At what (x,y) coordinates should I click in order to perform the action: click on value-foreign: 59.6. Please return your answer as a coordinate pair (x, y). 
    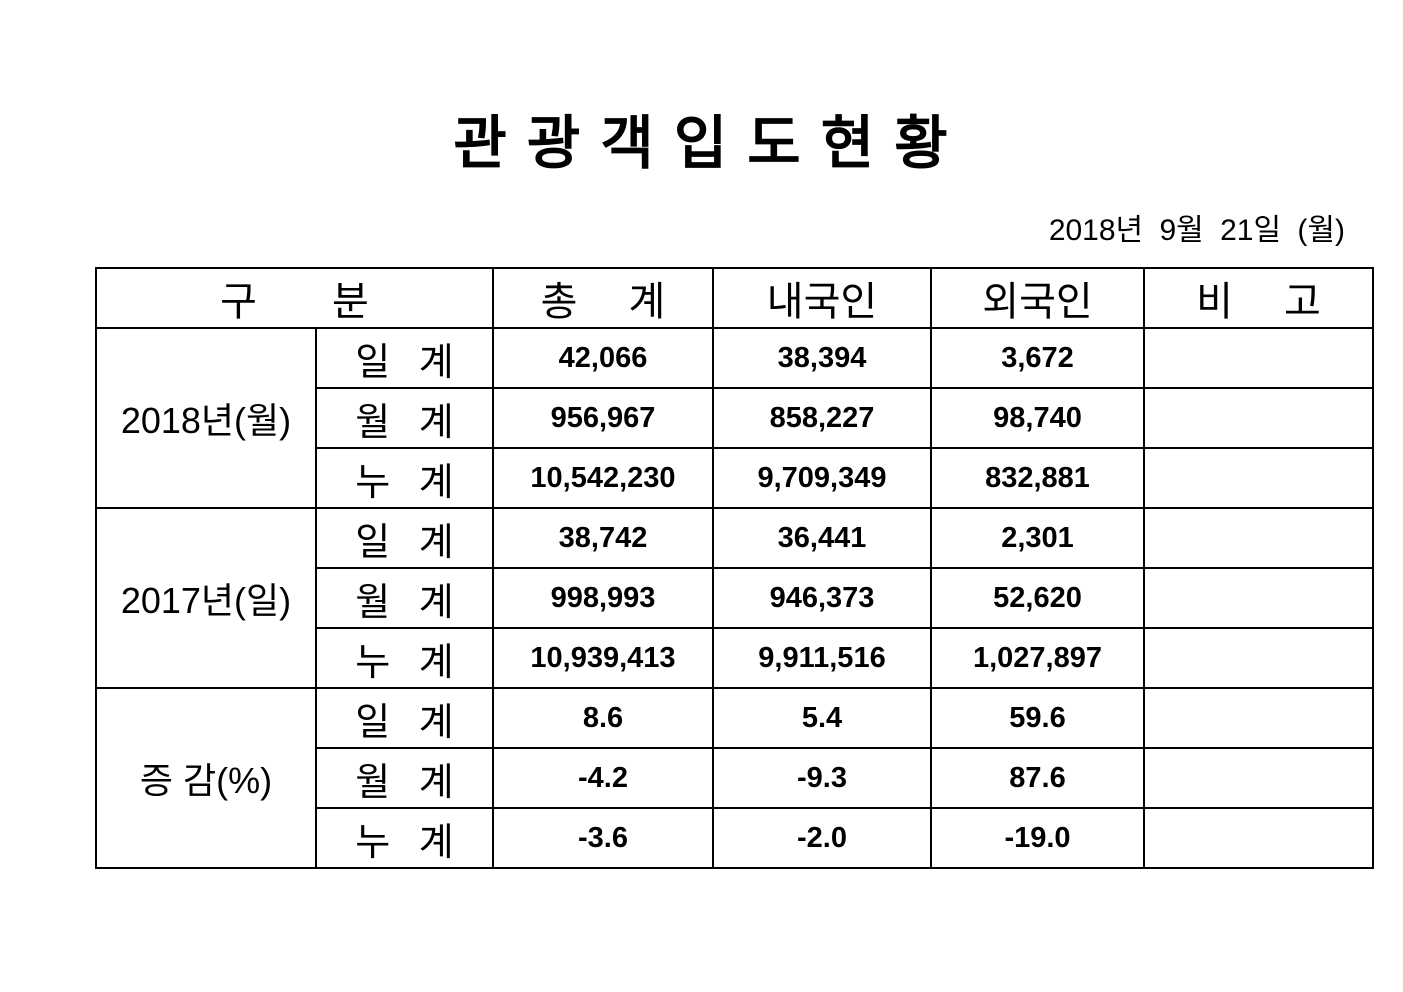
    Looking at the image, I should click on (1037, 718).